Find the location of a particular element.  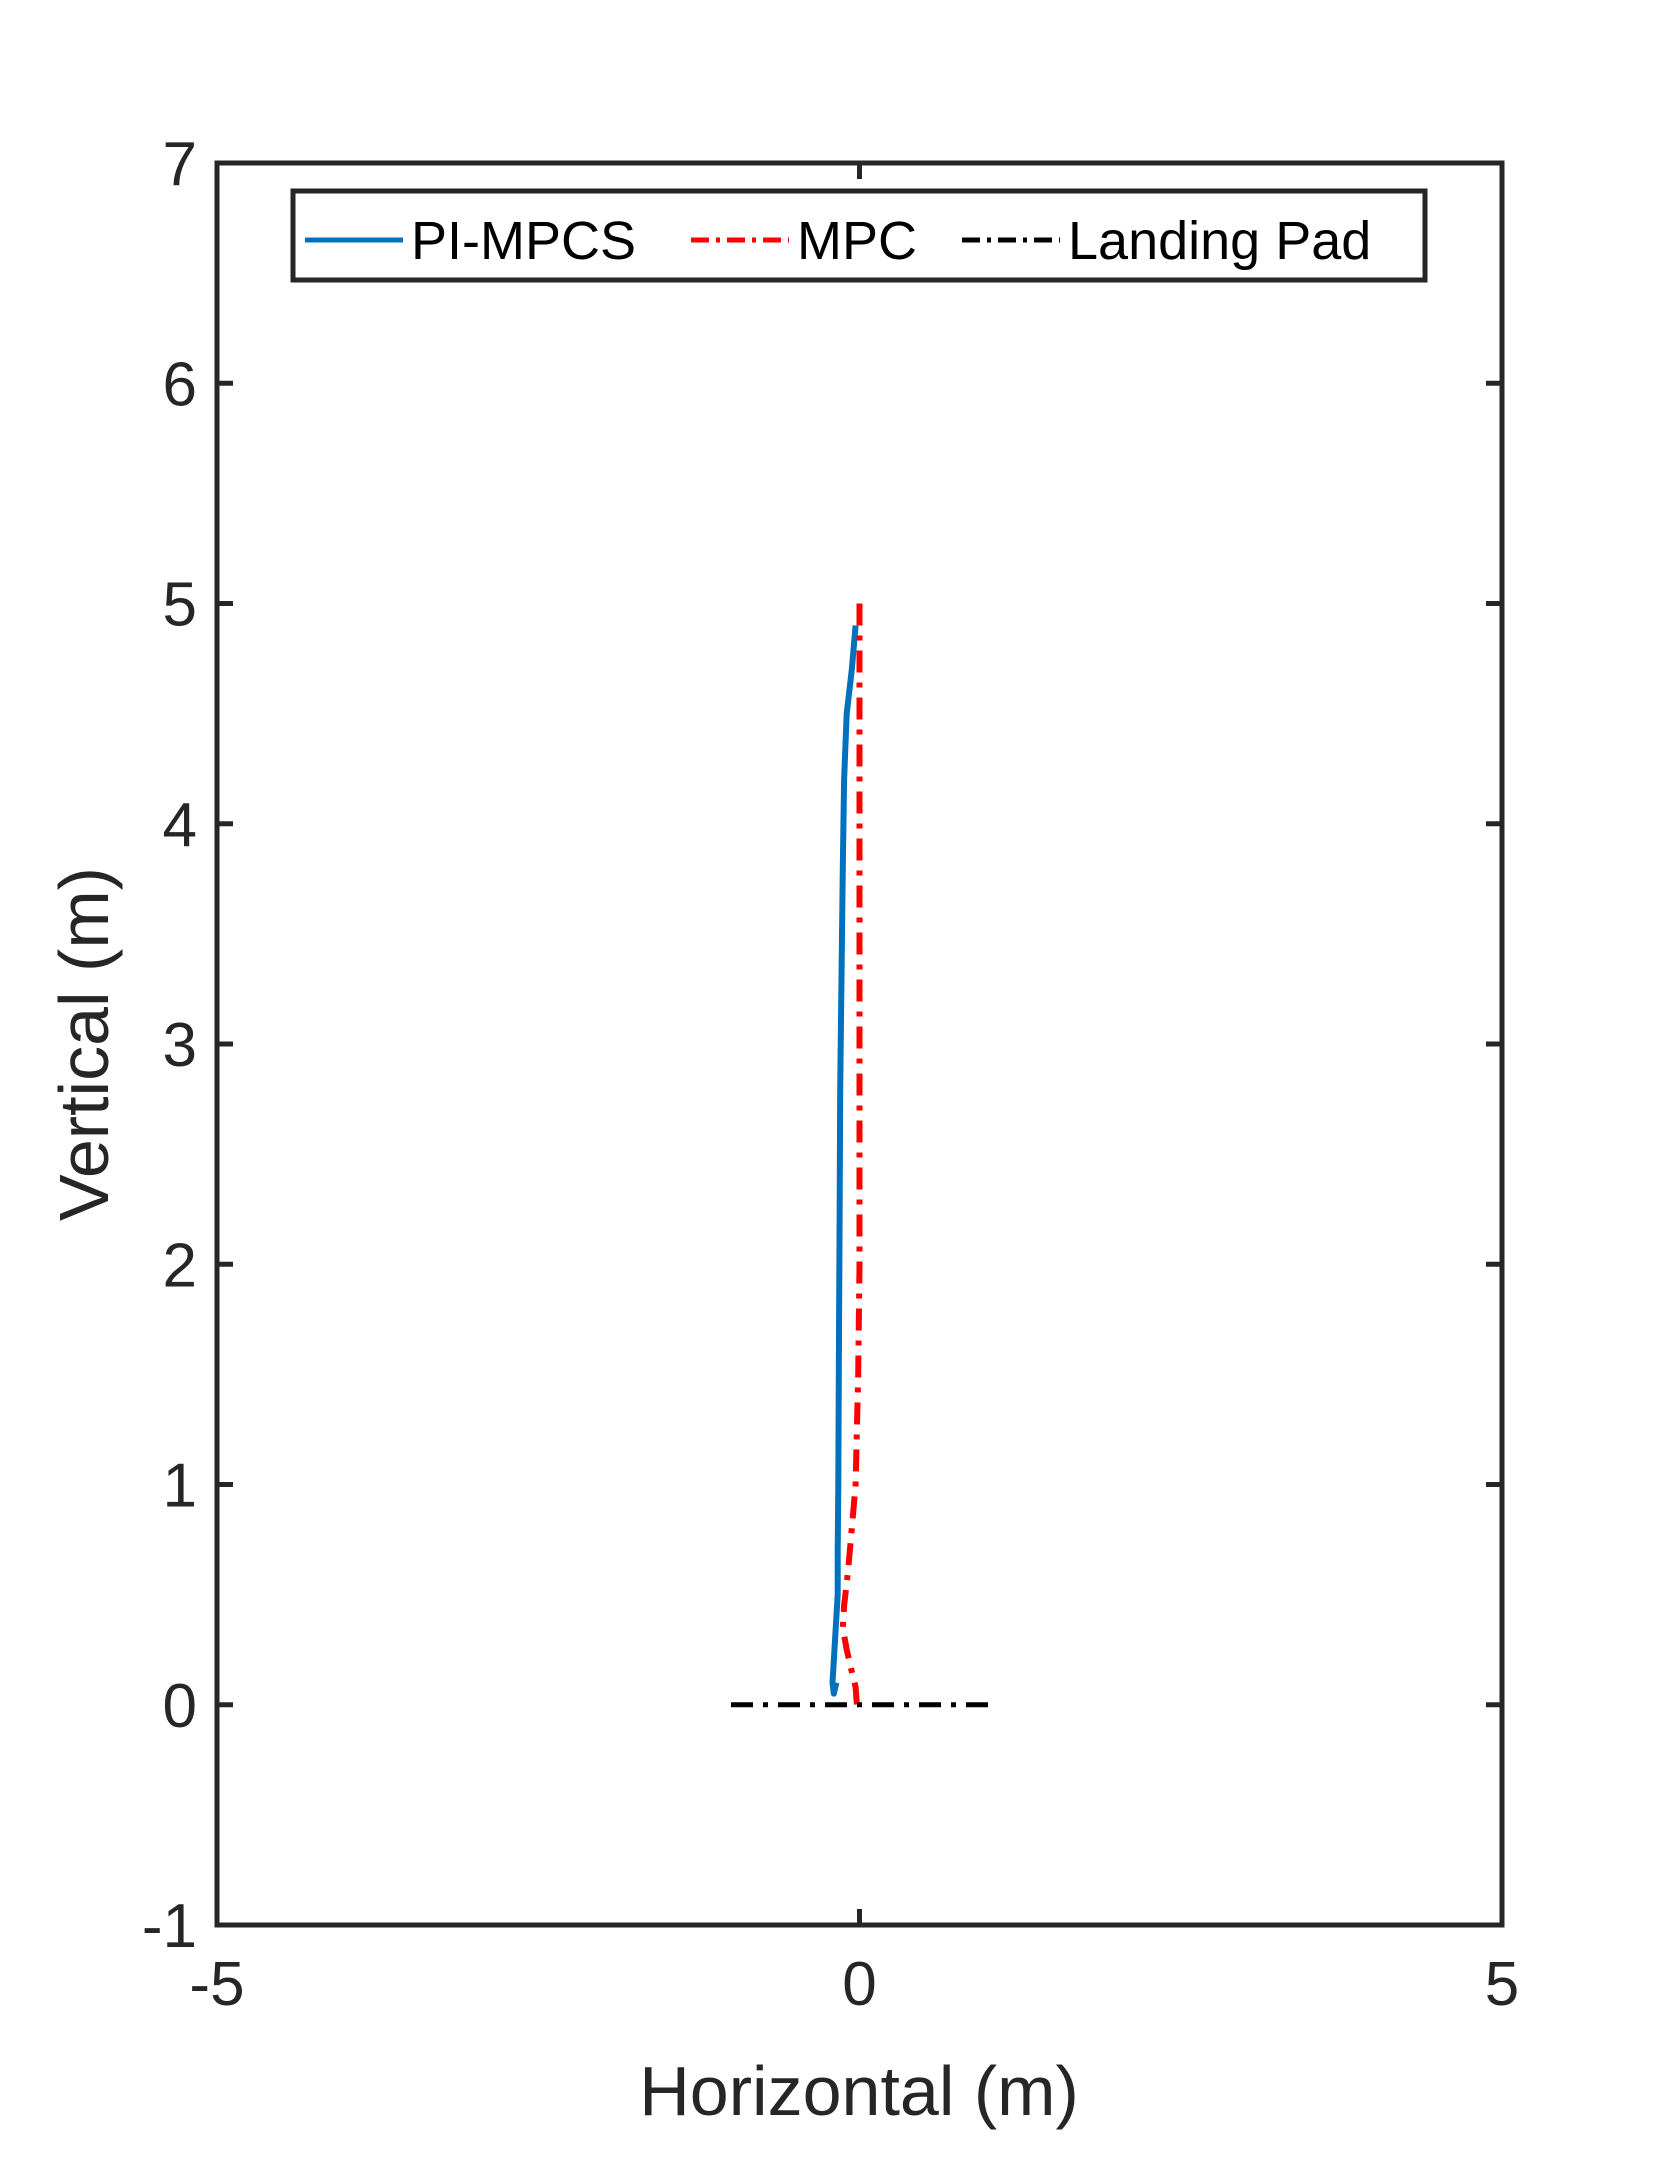

series-line-mpc is located at coordinates (851, 1154).